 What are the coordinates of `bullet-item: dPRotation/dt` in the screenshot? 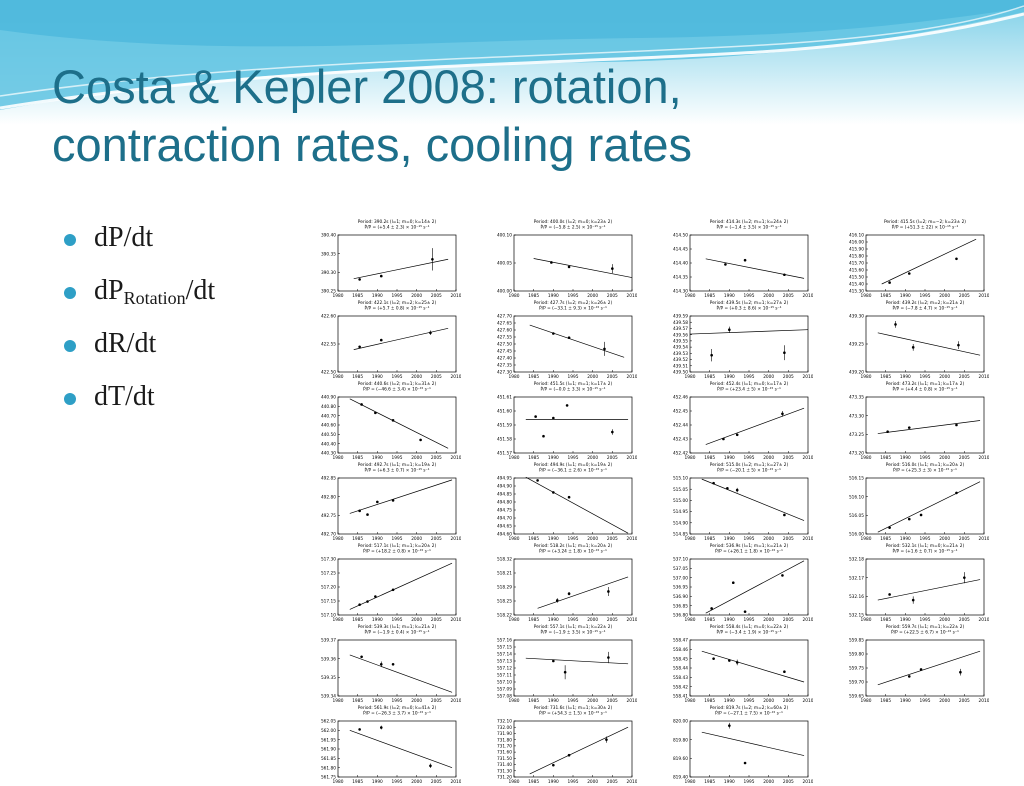 It's located at (138, 301).